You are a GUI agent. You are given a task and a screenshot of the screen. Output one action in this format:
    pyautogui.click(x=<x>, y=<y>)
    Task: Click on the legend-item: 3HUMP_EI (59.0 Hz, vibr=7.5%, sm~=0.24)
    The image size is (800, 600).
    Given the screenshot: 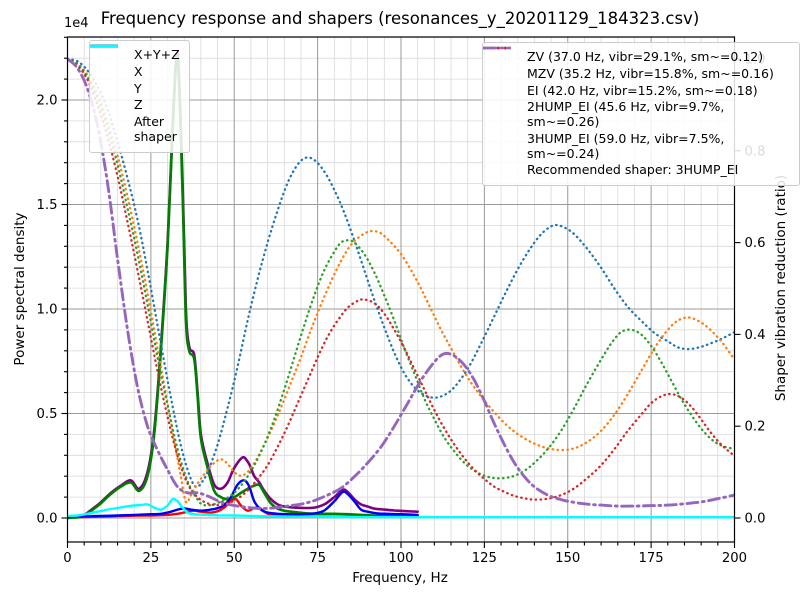 What is the action you would take?
    pyautogui.click(x=636, y=104)
    